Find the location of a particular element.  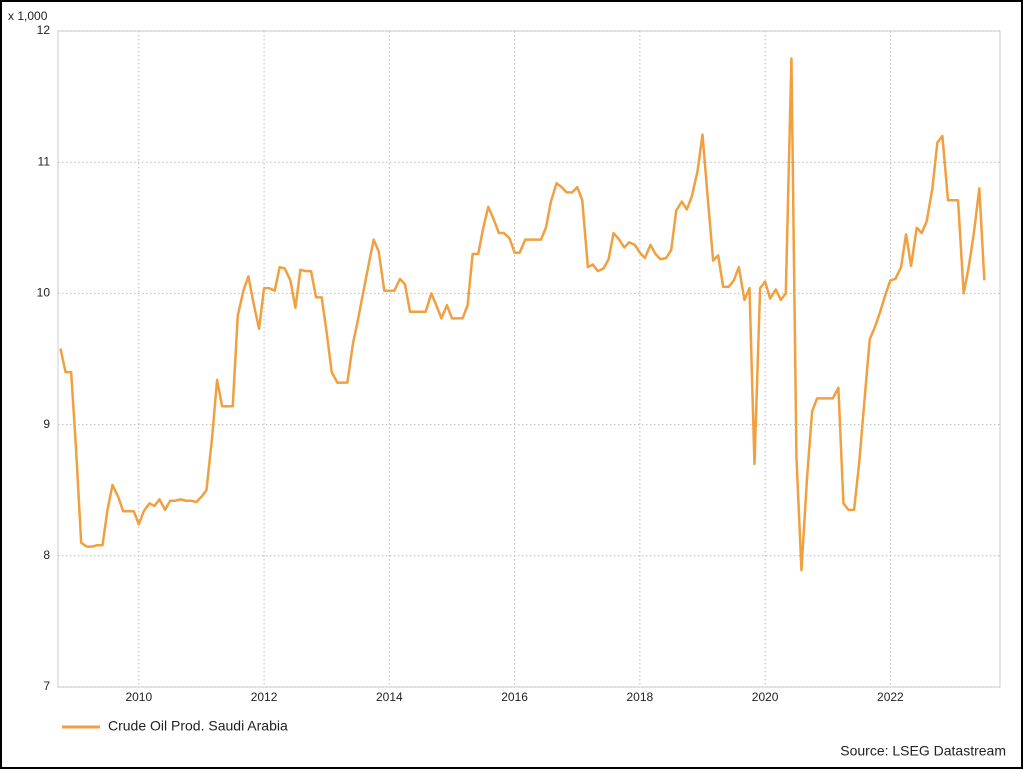

y-tick-label: 7 is located at coordinates (46, 686).